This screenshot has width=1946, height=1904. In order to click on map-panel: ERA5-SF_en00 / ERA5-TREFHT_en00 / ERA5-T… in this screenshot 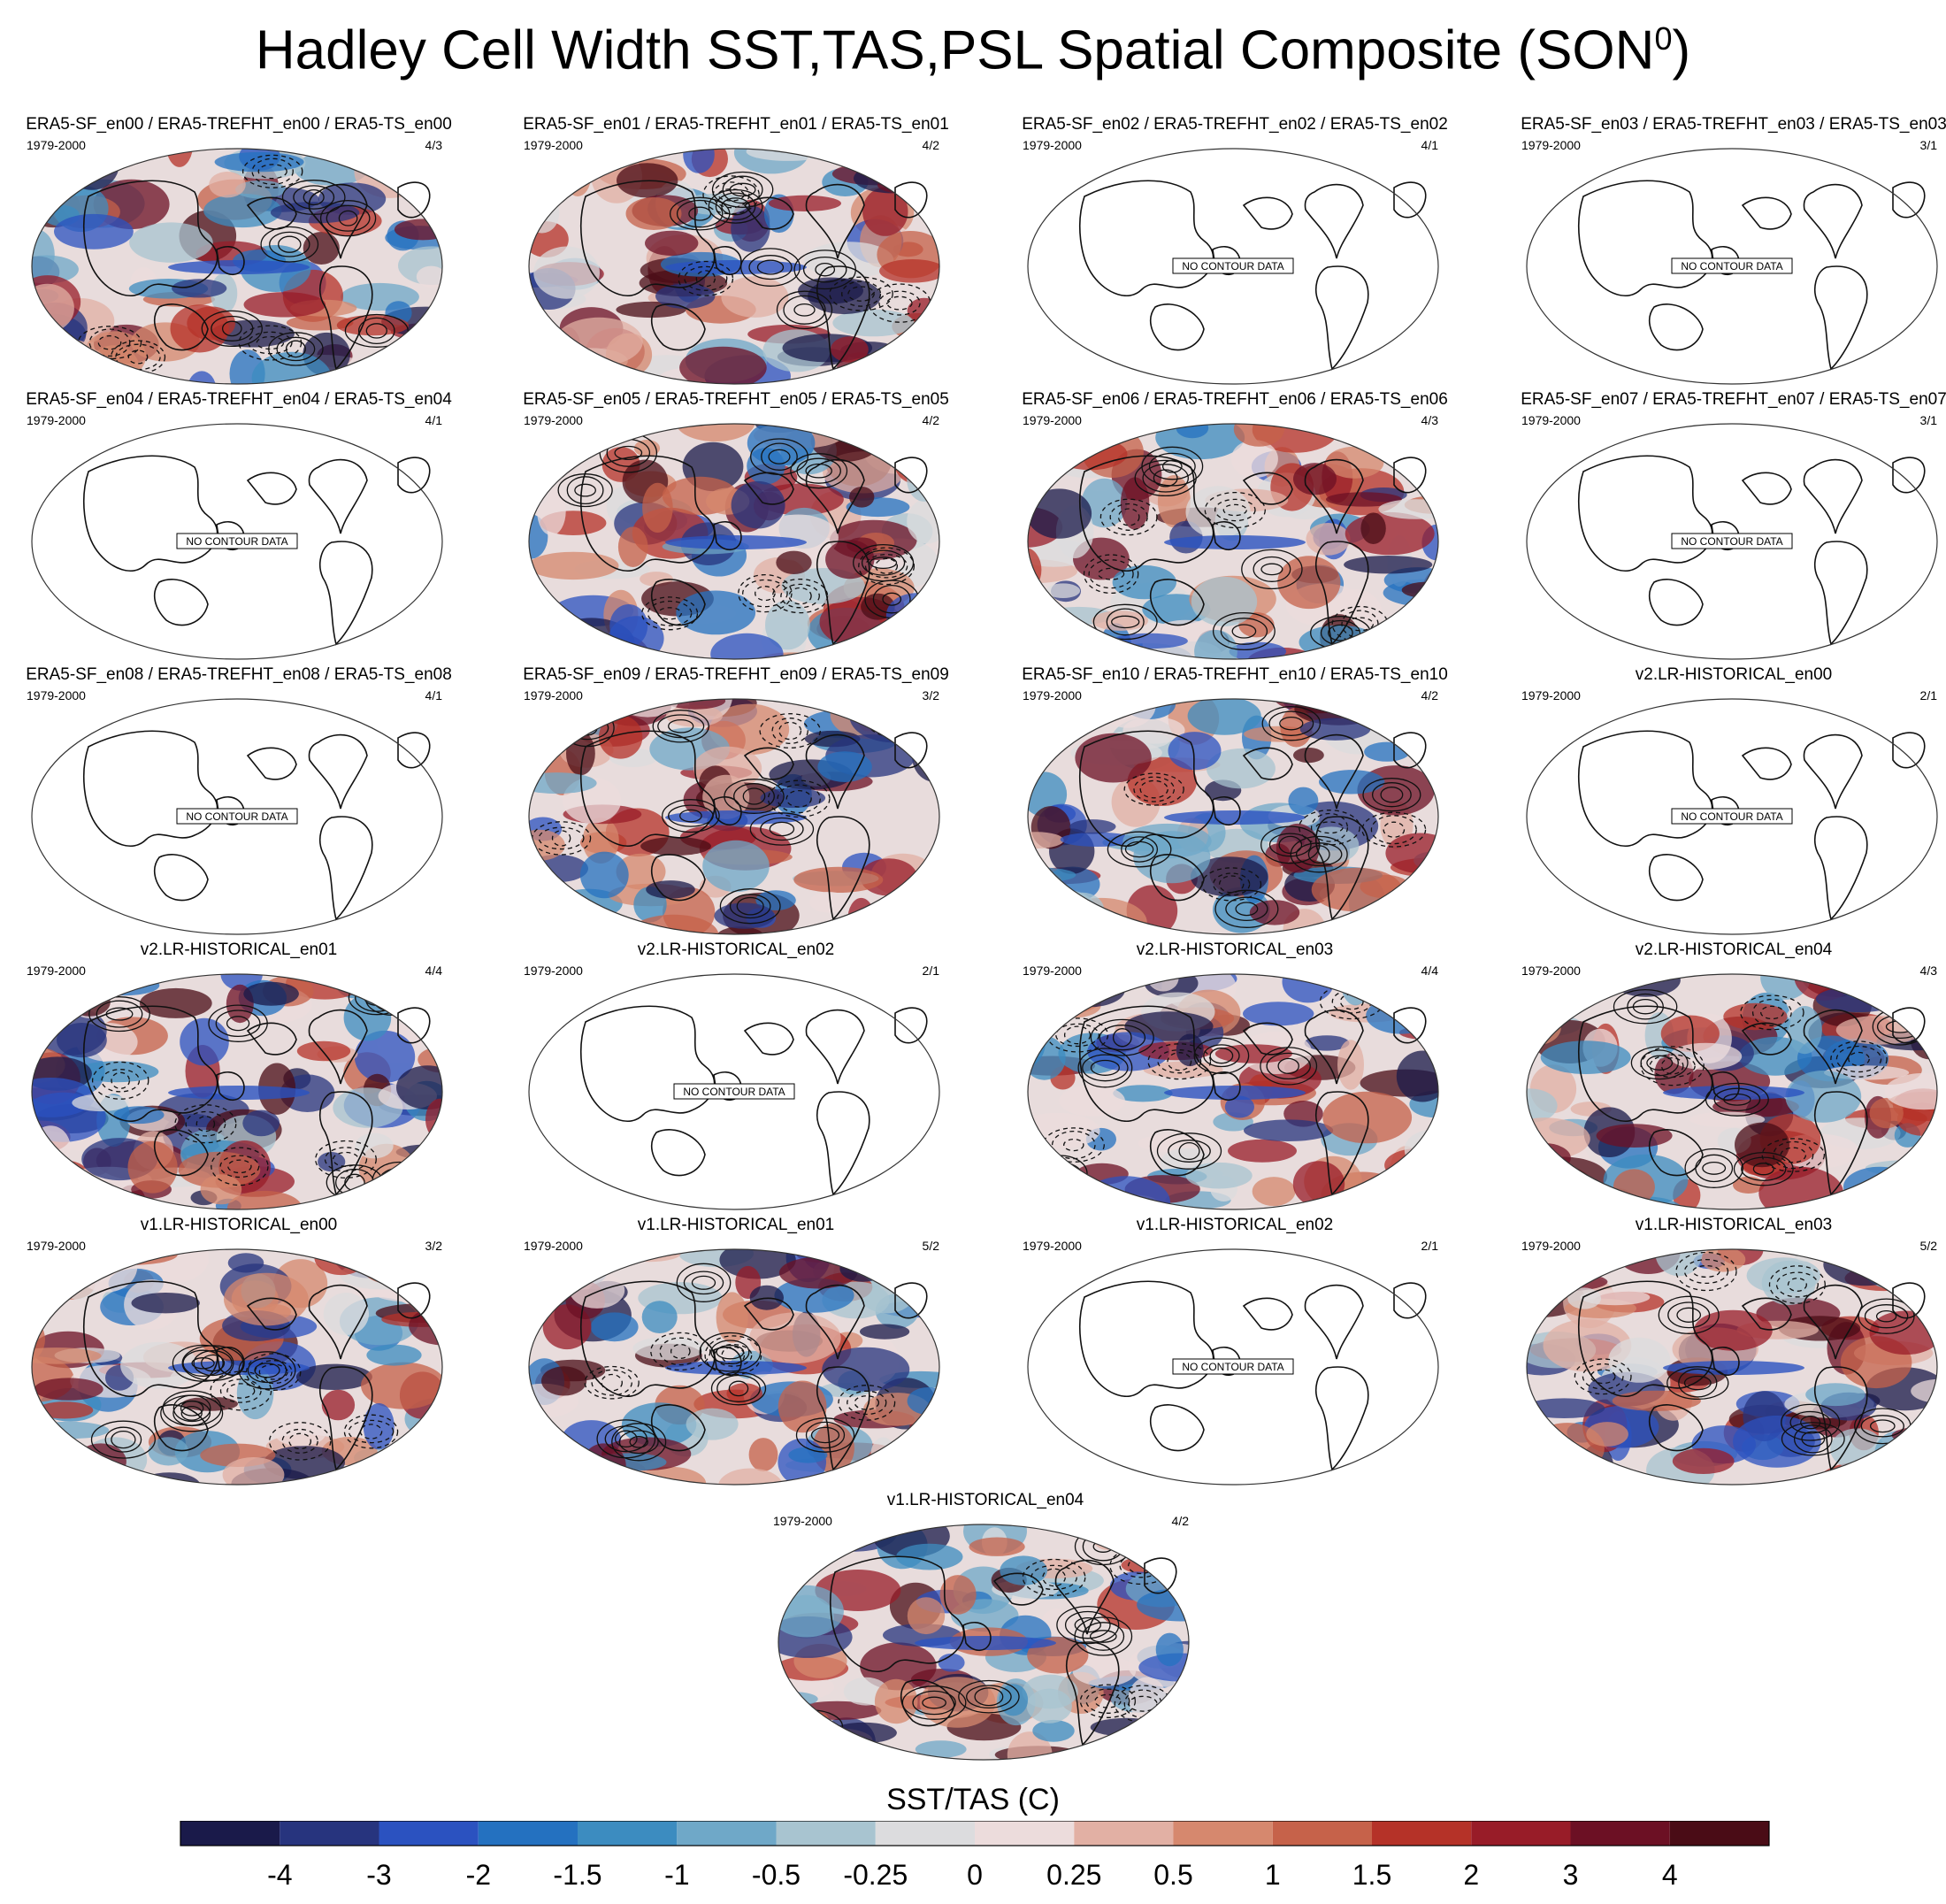, I will do `click(239, 252)`.